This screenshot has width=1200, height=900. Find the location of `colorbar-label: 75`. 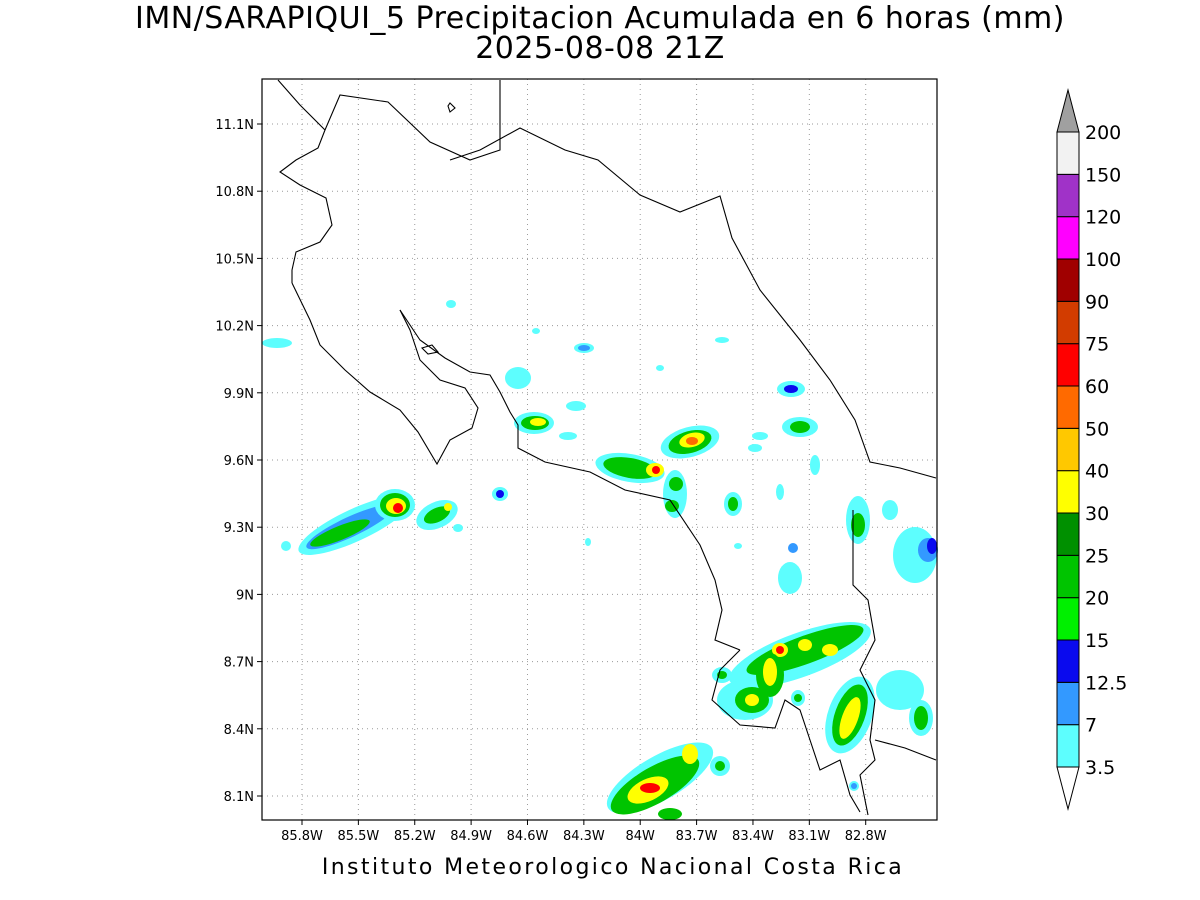

colorbar-label: 75 is located at coordinates (1097, 345).